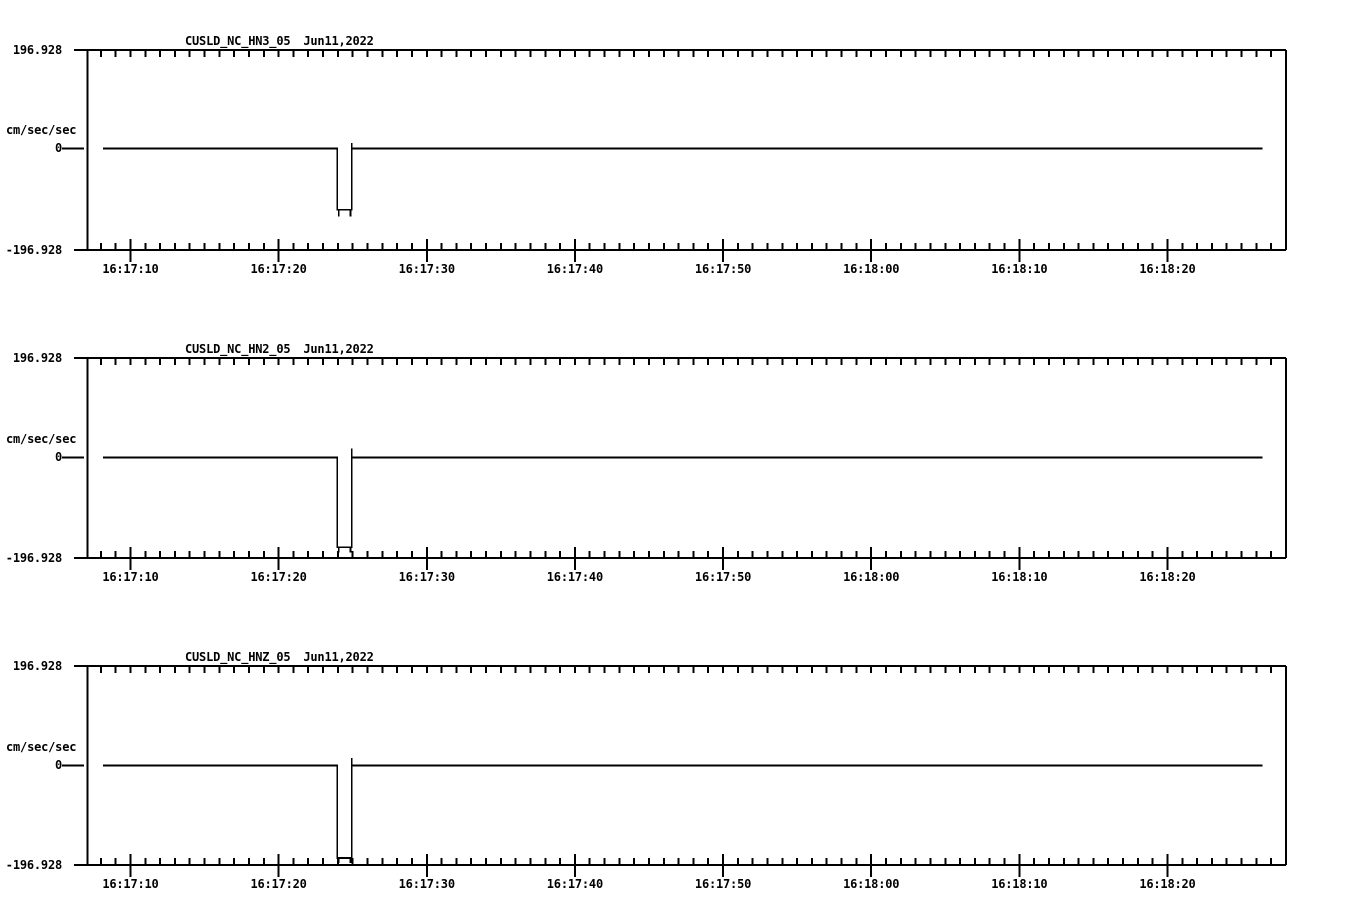  What do you see at coordinates (238, 41) in the screenshot?
I see `station-channel-label: CUSLD_NC_HN3_05` at bounding box center [238, 41].